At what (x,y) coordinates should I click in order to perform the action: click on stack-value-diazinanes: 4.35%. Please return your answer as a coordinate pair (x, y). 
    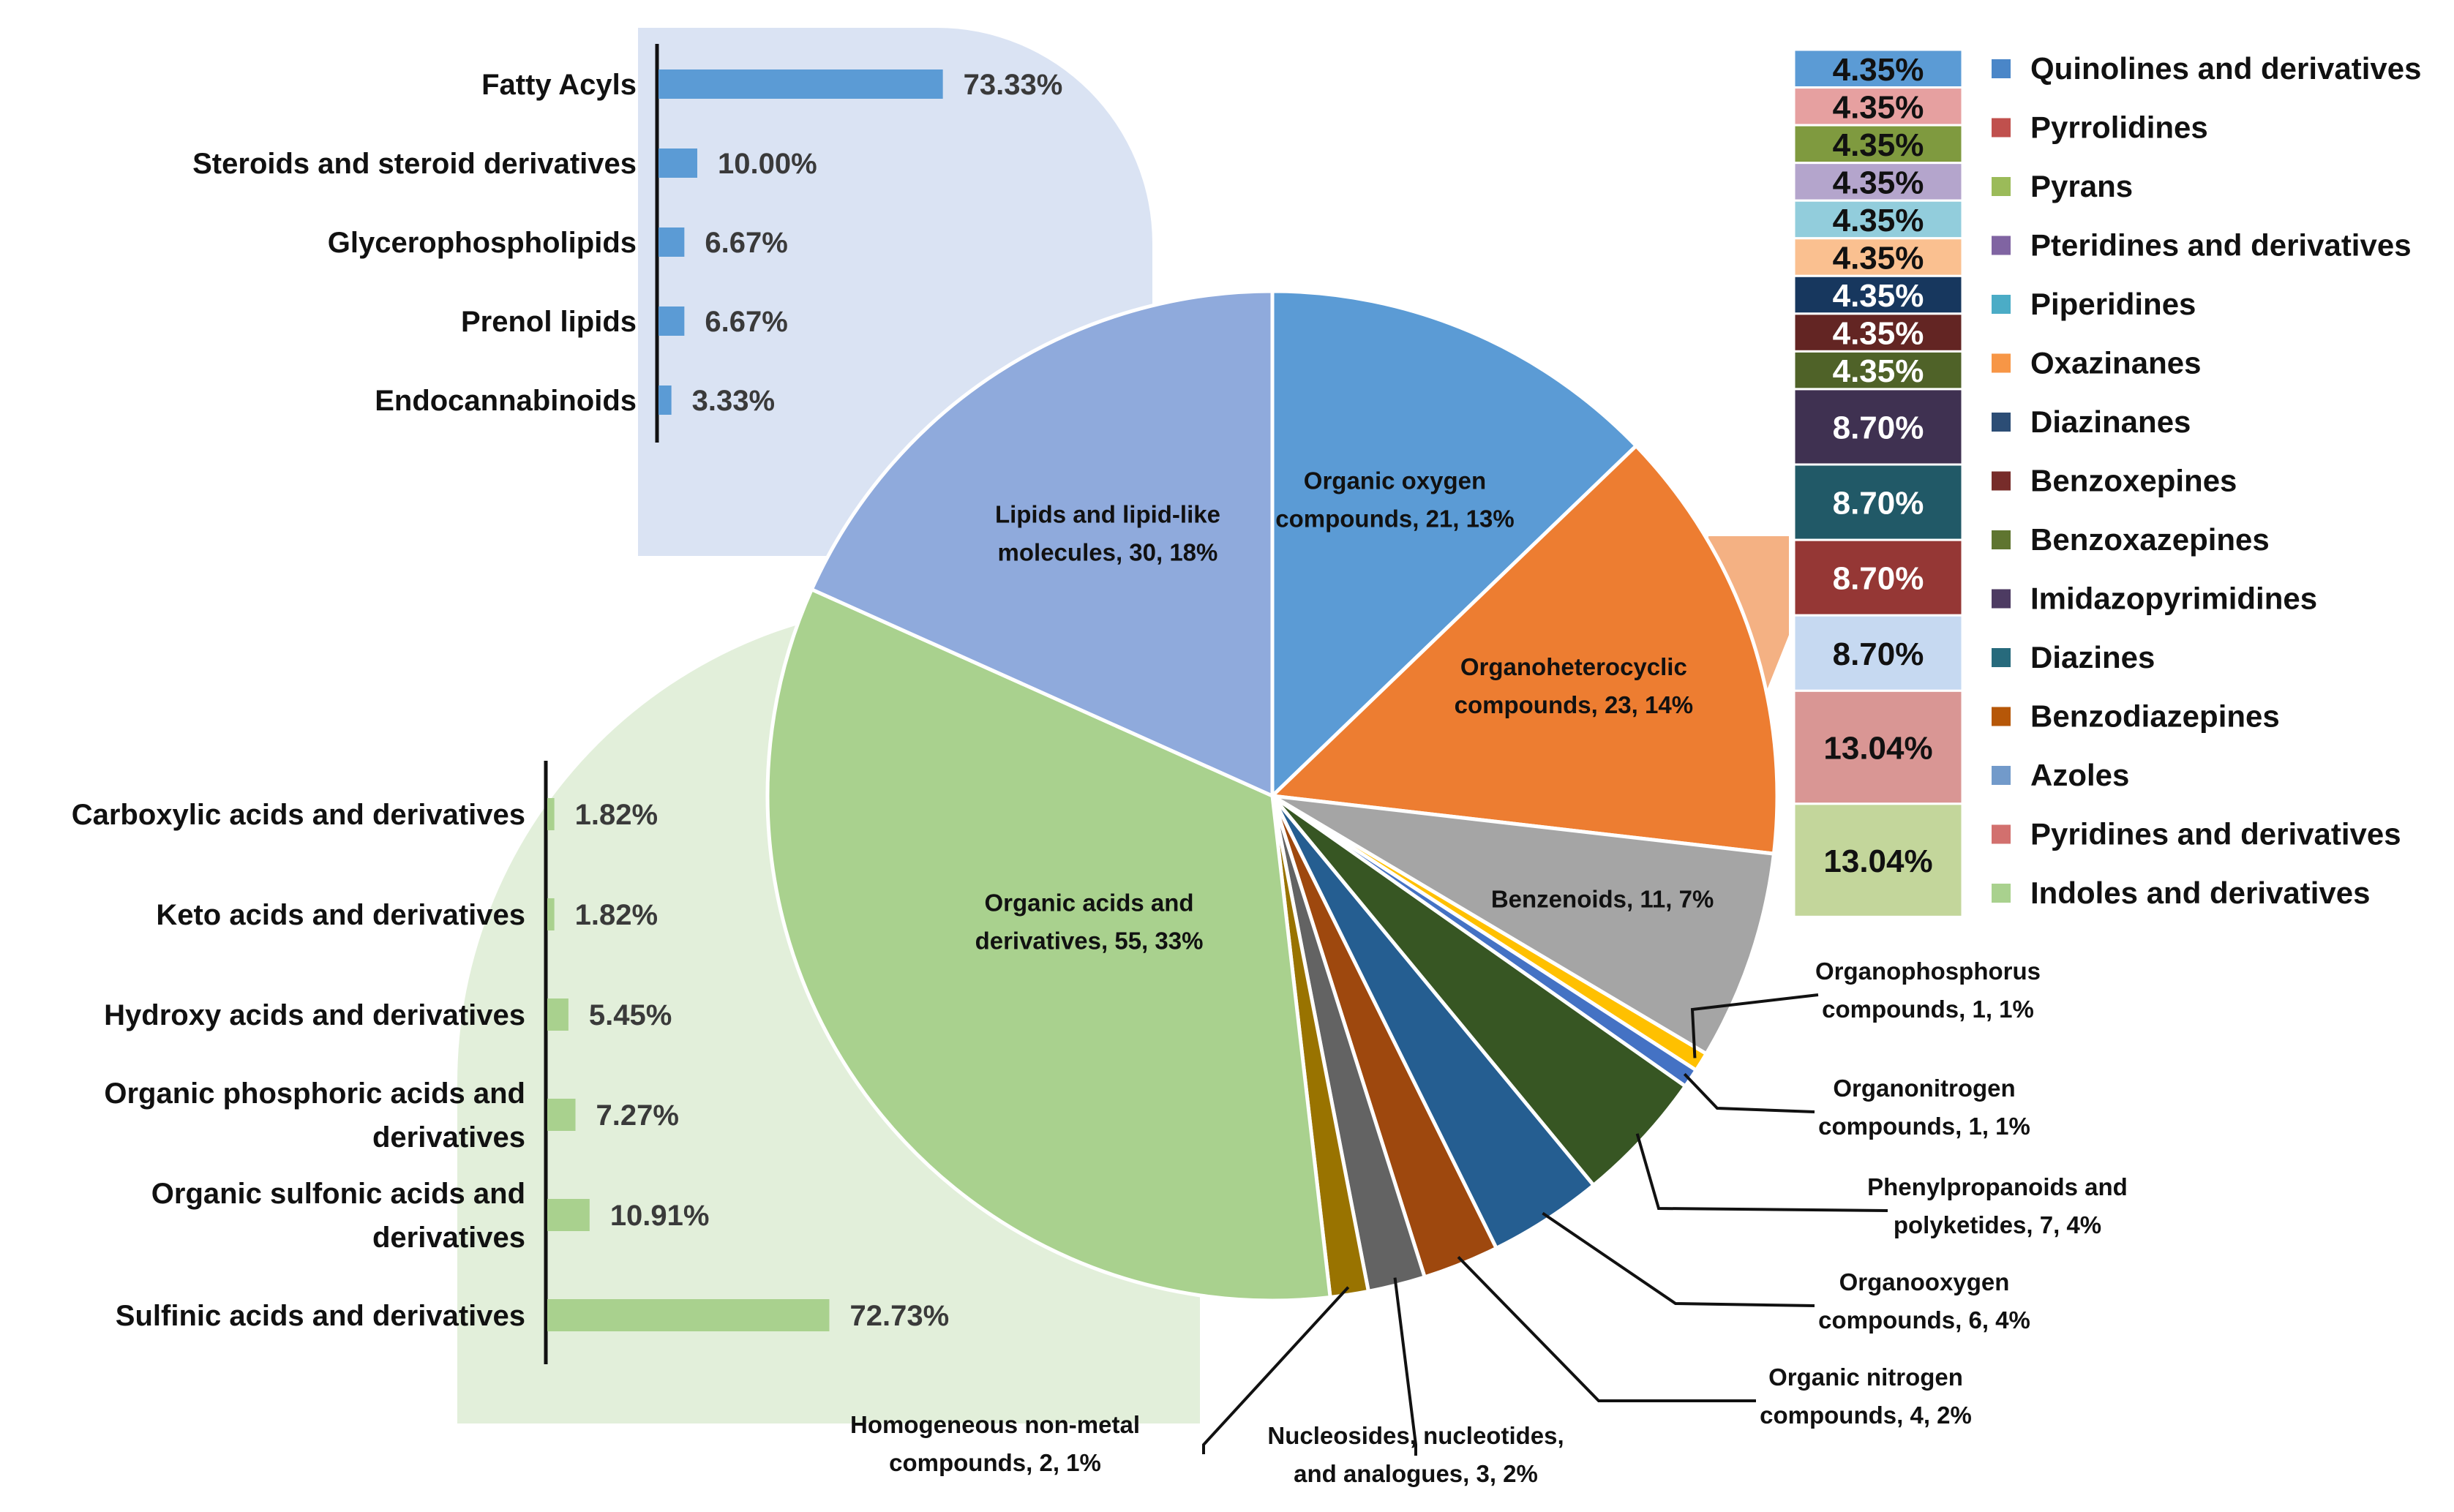
    Looking at the image, I should click on (1879, 296).